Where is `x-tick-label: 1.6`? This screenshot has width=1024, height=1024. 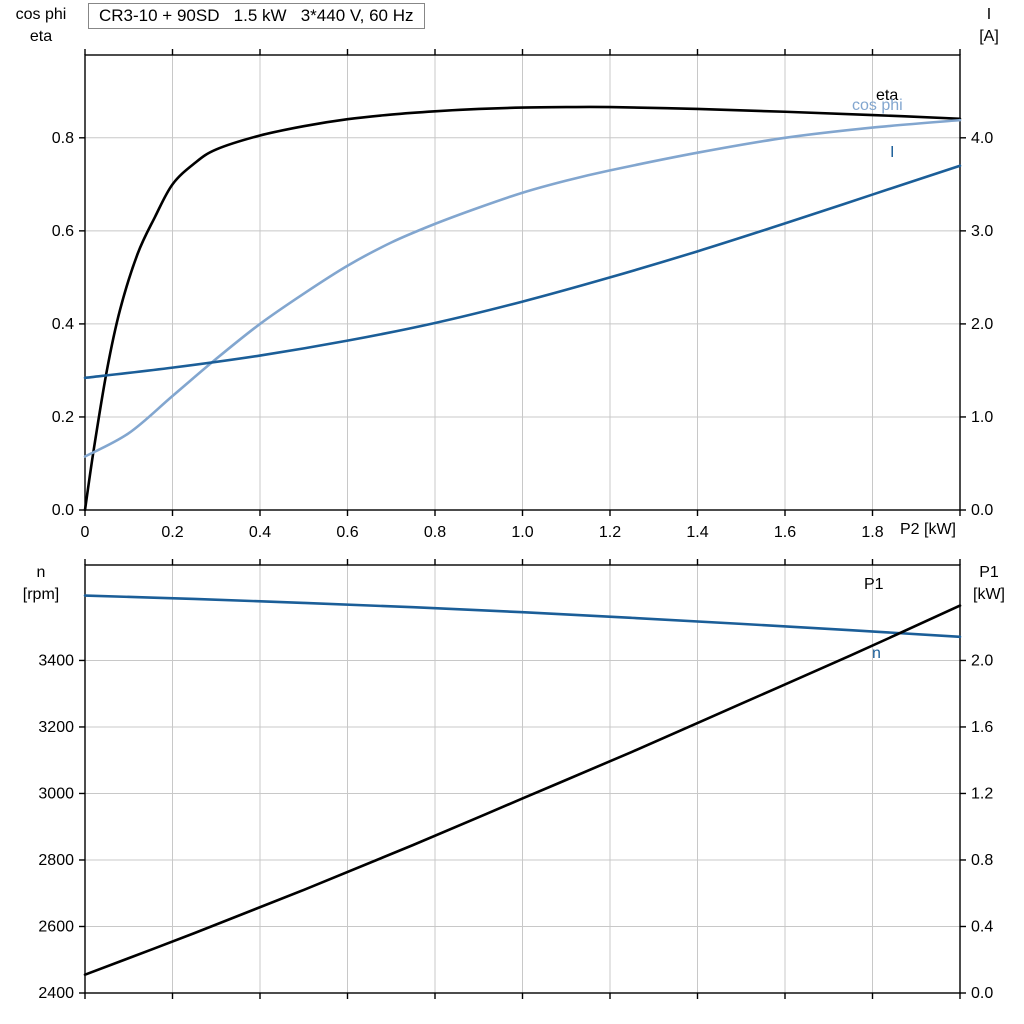 x-tick-label: 1.6 is located at coordinates (785, 532).